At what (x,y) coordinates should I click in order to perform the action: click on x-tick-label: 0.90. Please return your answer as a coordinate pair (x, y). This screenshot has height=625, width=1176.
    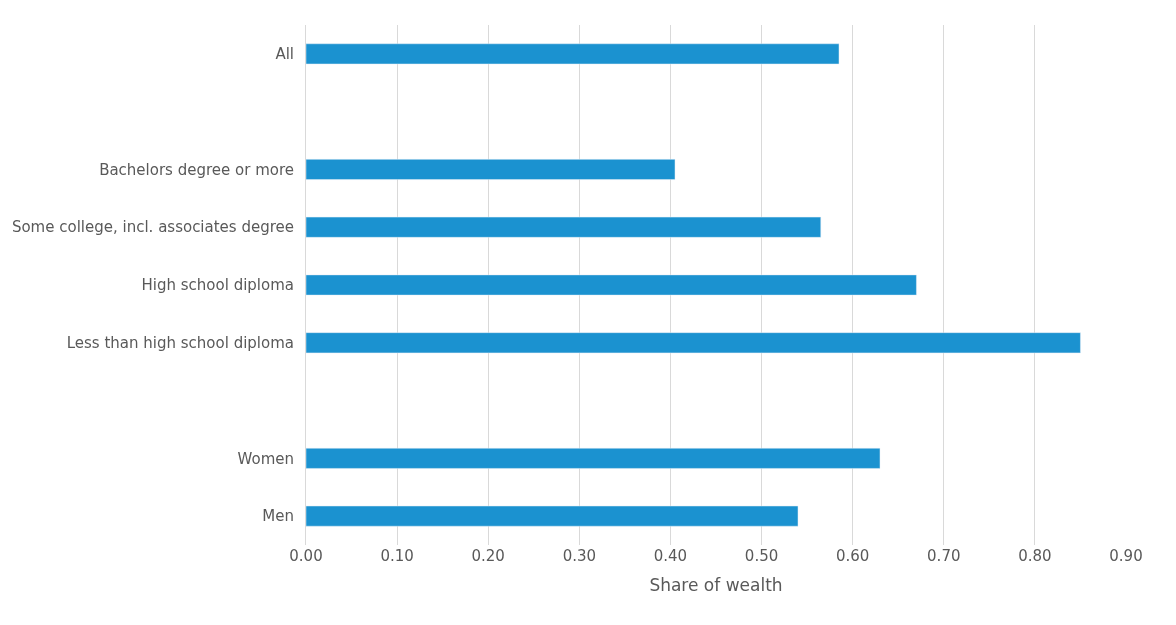
    Looking at the image, I should click on (1126, 556).